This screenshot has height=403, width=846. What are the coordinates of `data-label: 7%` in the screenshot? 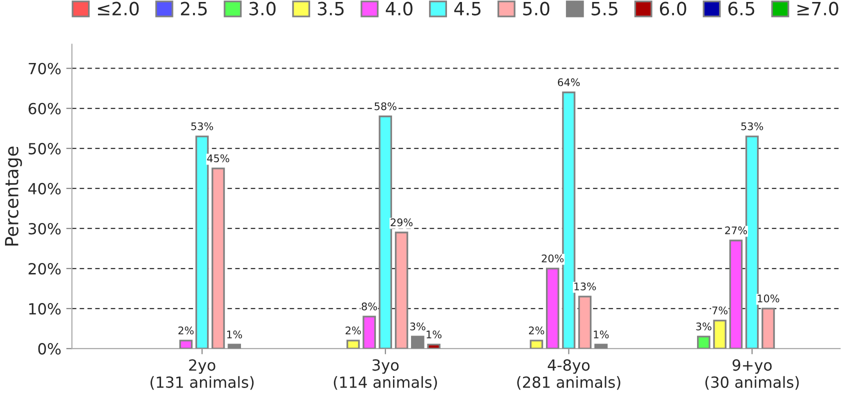 It's located at (720, 310).